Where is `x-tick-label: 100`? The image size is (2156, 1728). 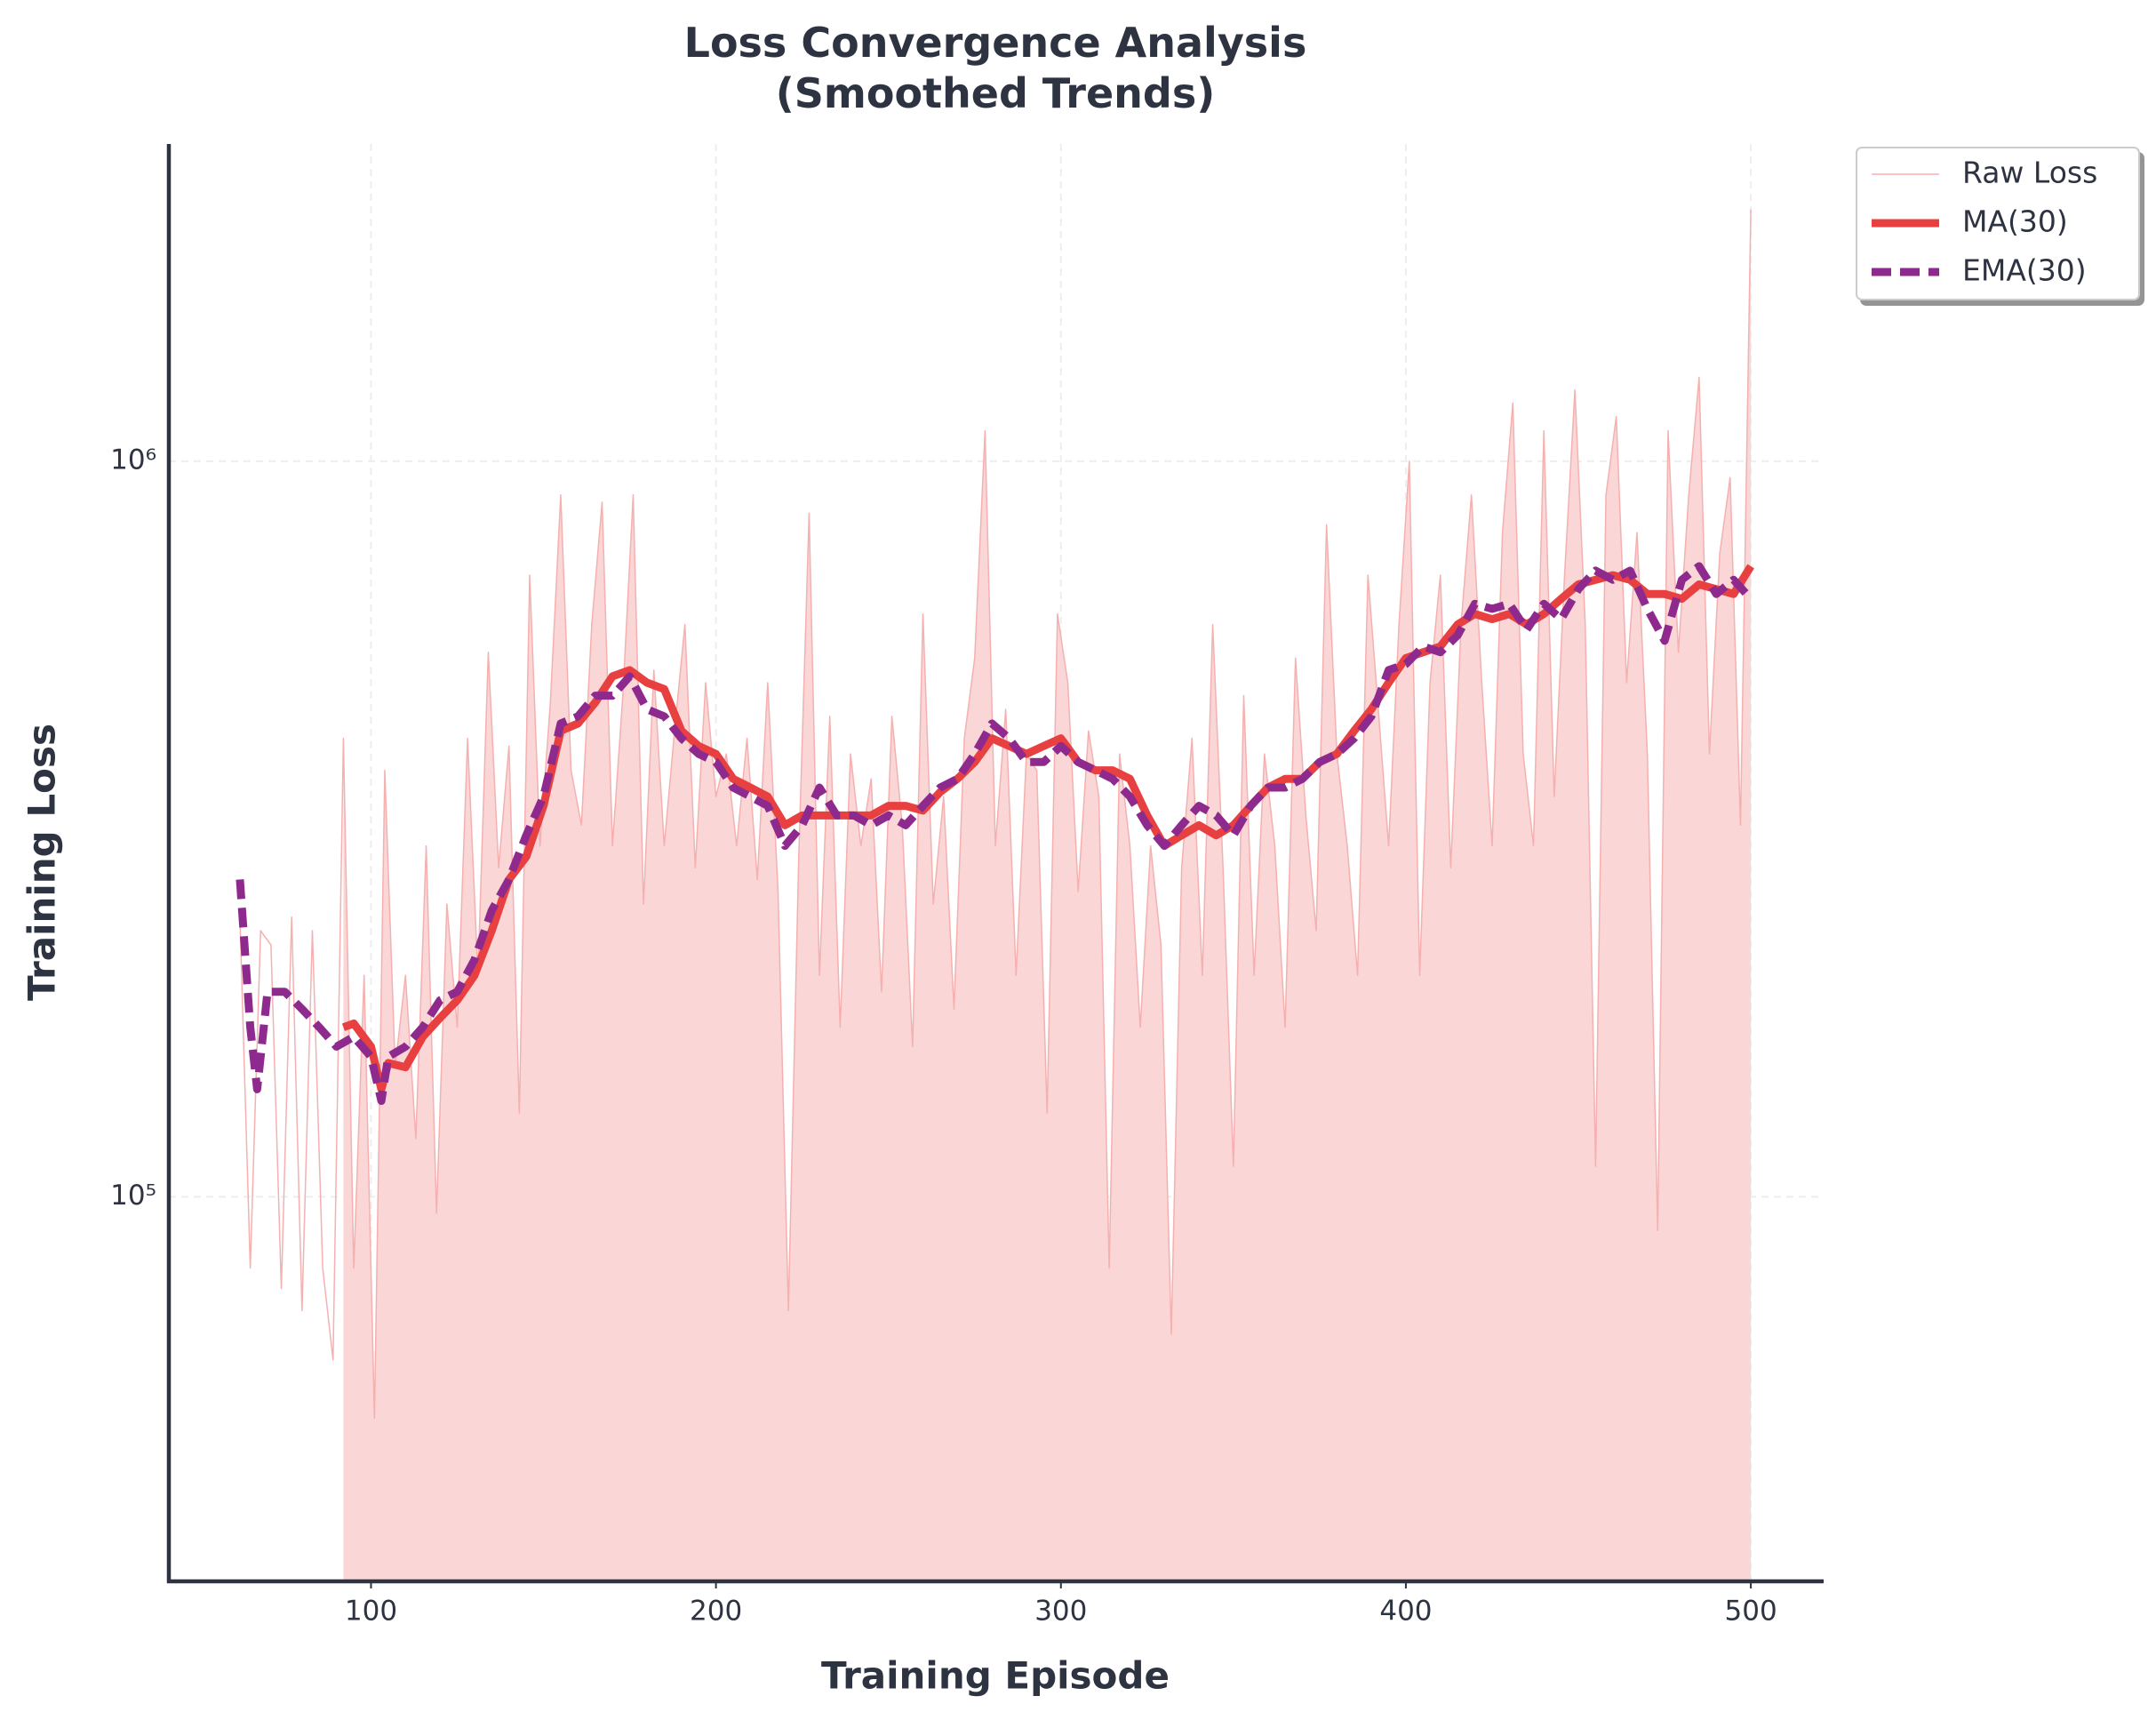 x-tick-label: 100 is located at coordinates (371, 1612).